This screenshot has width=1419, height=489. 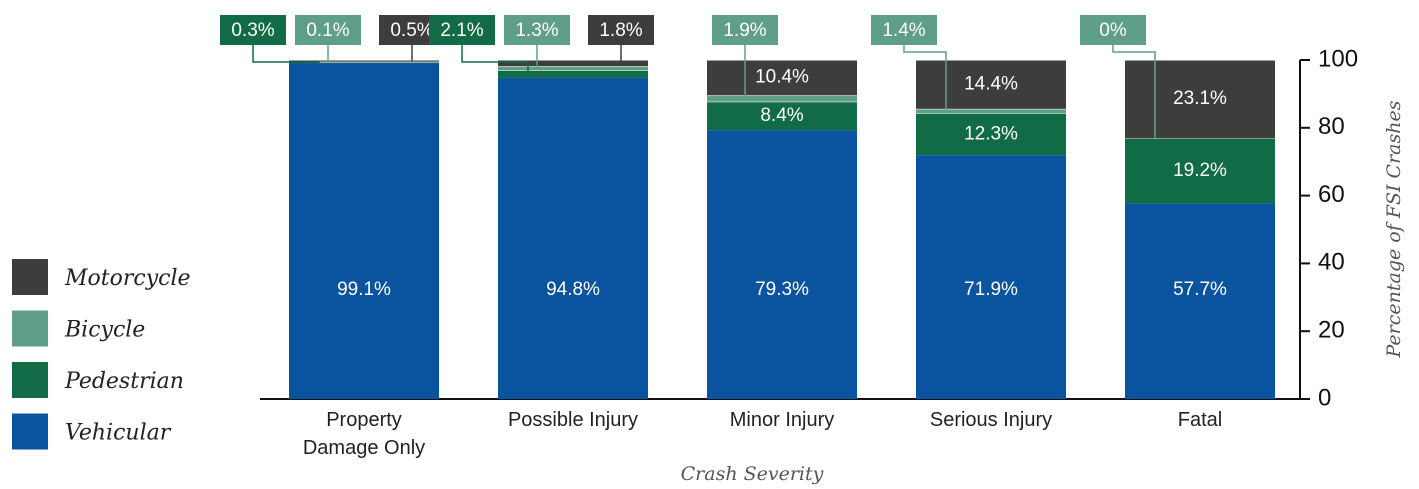 I want to click on value-label: 0%, so click(x=1113, y=30).